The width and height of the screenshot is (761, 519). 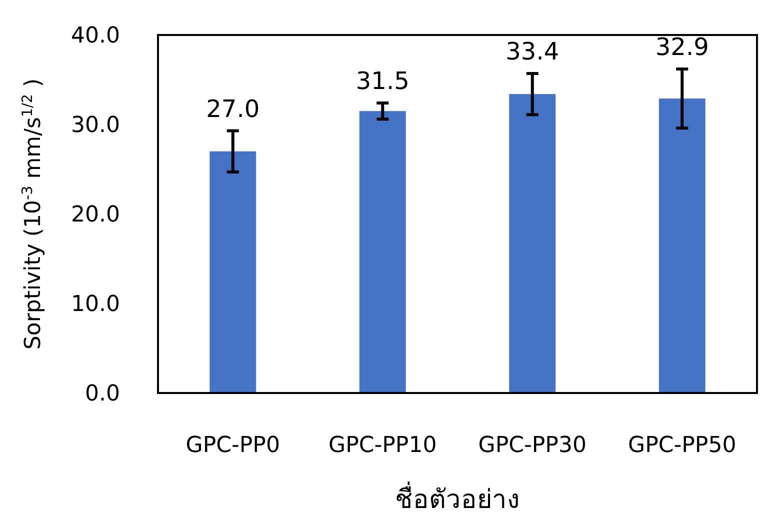 I want to click on data-label: 32.9, so click(x=682, y=47).